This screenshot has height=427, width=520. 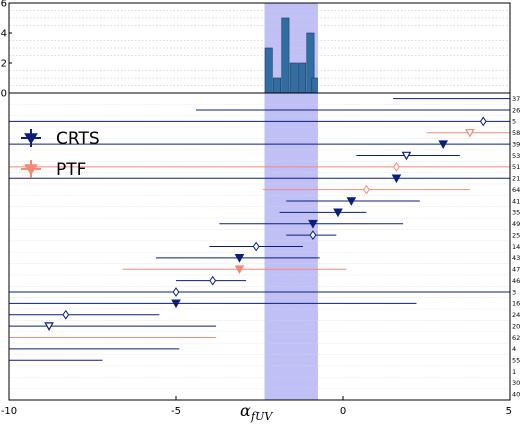 I want to click on row-label: 5, so click(x=514, y=122).